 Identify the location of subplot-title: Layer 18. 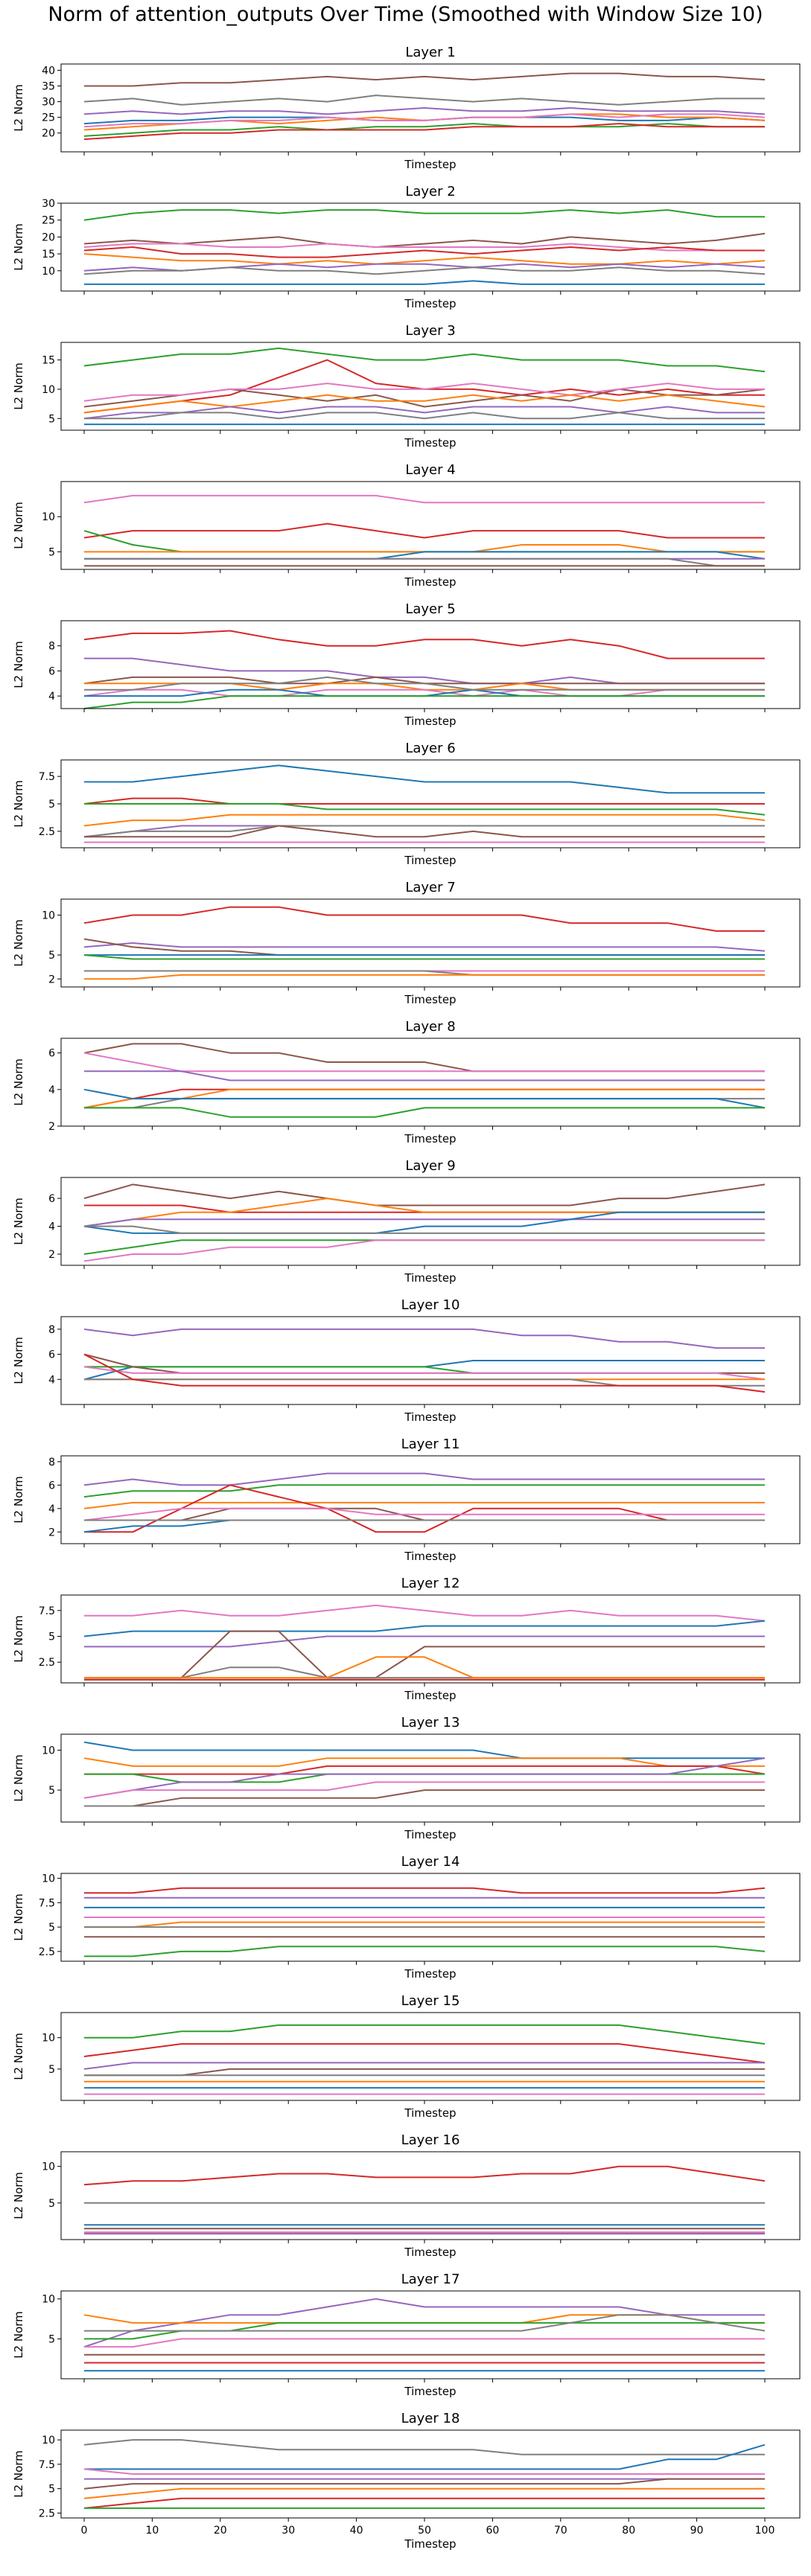
(430, 2419).